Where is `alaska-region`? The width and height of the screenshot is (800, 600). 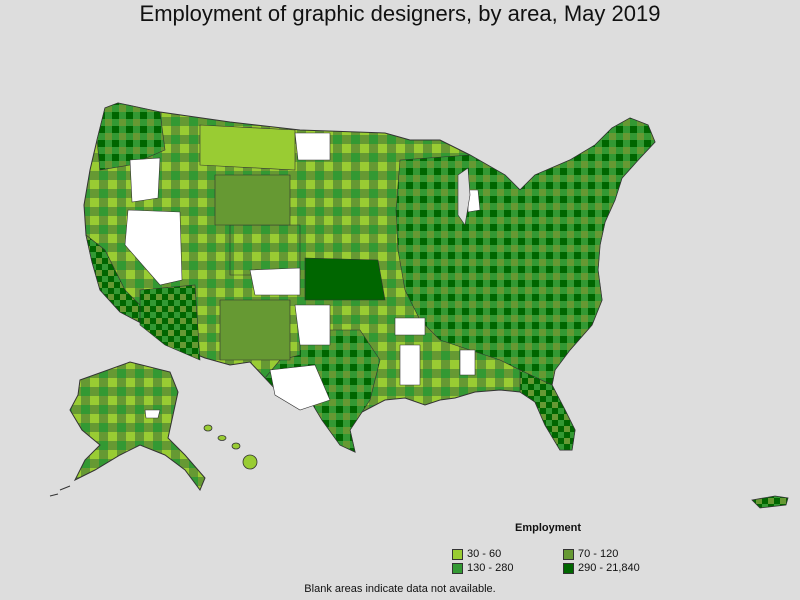
alaska-region is located at coordinates (137, 426).